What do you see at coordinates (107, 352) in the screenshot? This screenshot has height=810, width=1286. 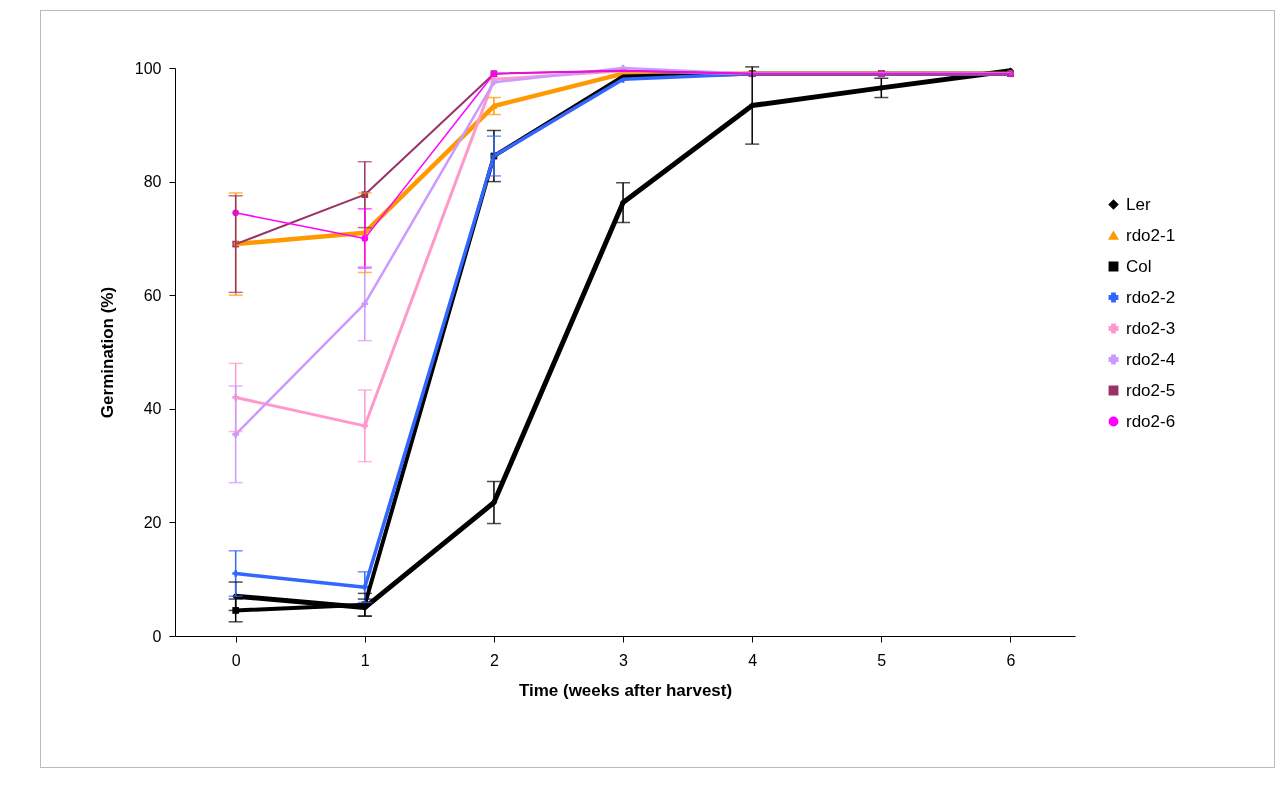 I see `y-axis-title: Germination (%)` at bounding box center [107, 352].